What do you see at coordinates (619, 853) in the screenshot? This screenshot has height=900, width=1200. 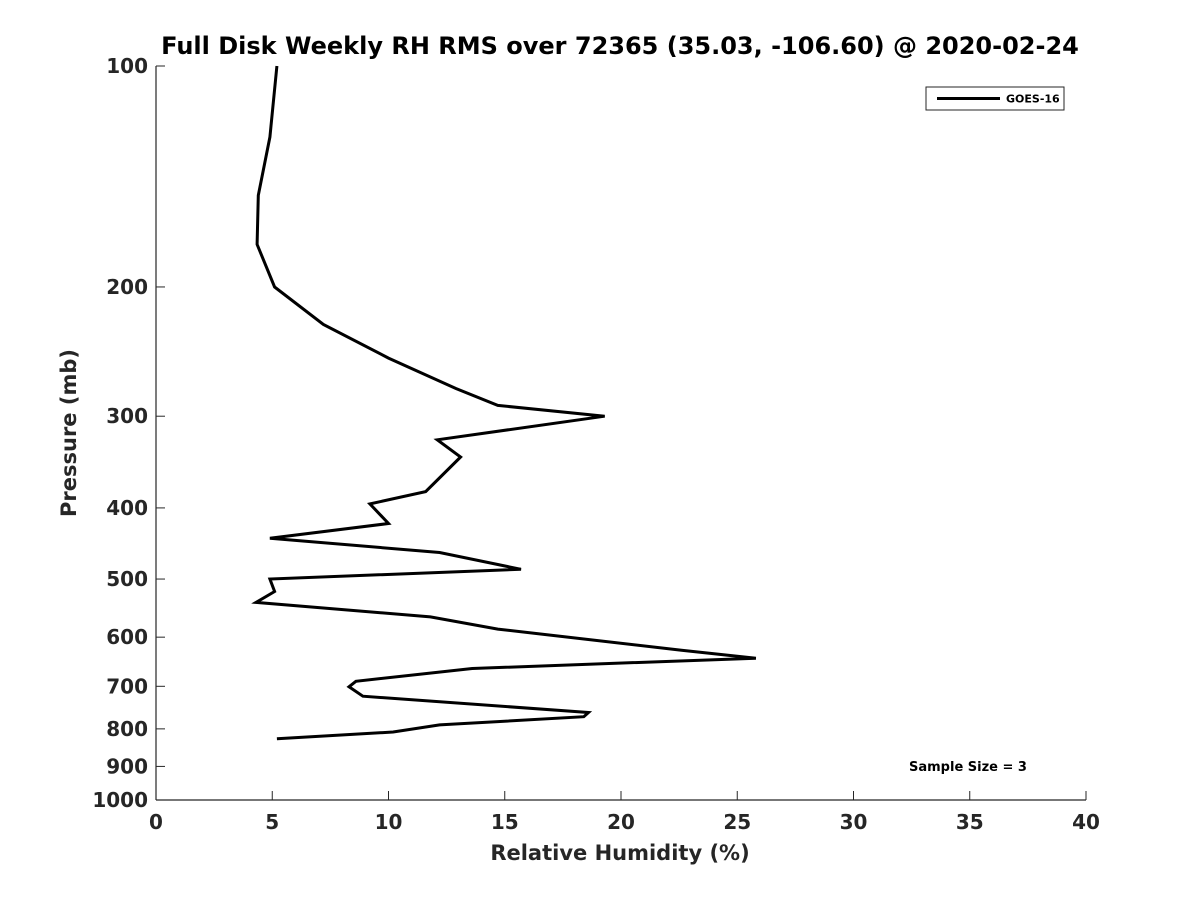 I see `x-axis-label: Relative Humidity (%)` at bounding box center [619, 853].